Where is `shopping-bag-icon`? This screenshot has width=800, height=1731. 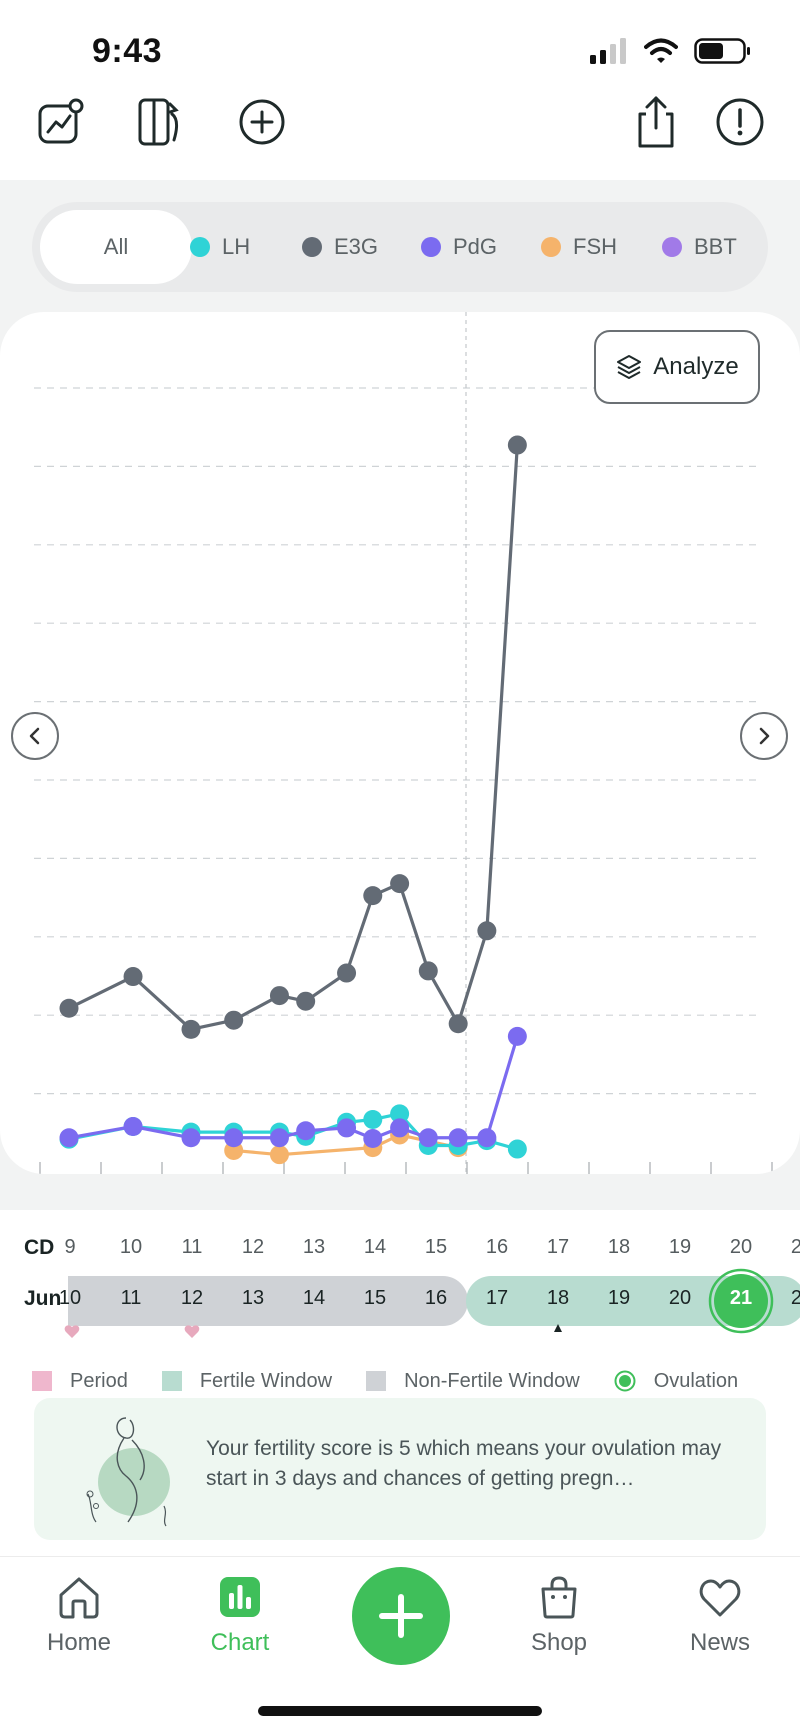
shopping-bag-icon is located at coordinates (559, 1597).